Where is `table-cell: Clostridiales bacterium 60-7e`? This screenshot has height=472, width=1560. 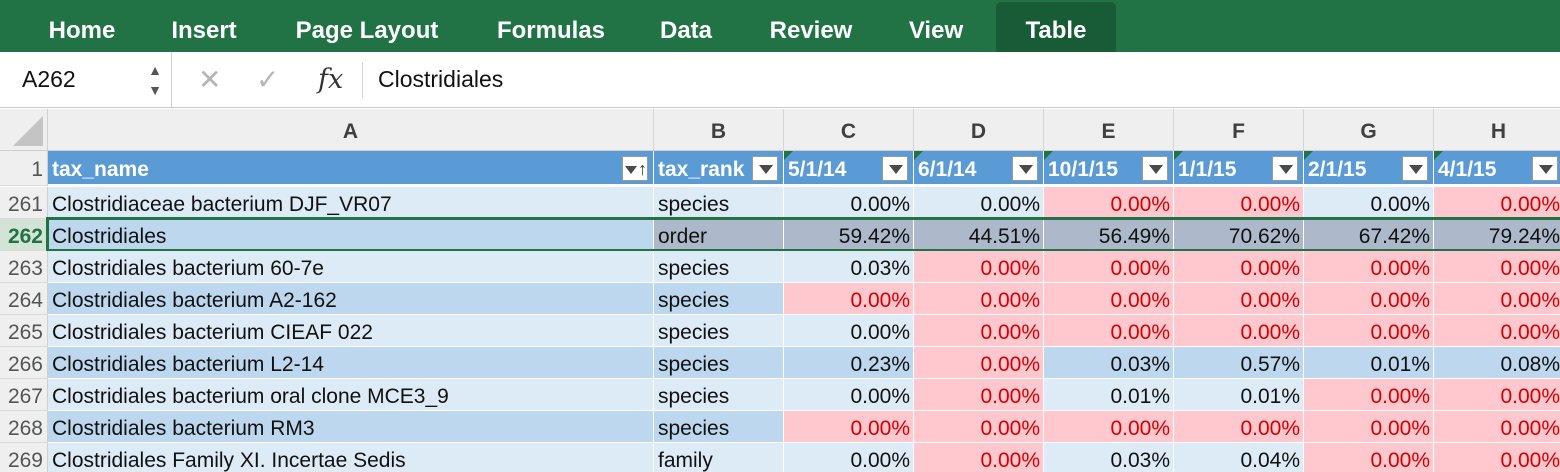 table-cell: Clostridiales bacterium 60-7e is located at coordinates (351, 267).